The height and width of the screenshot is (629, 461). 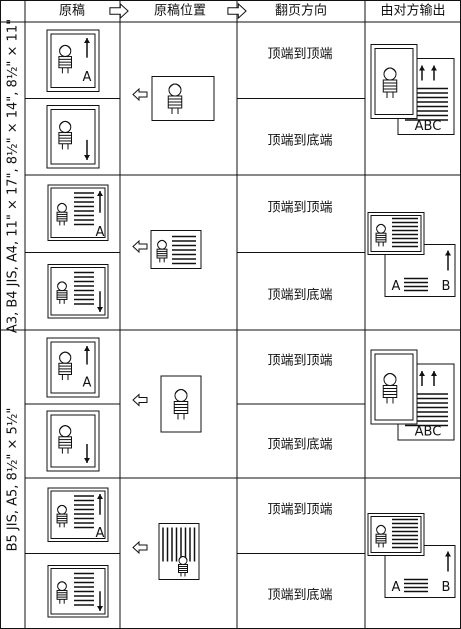 I want to click on header-cell: 翻页方向, so click(x=301, y=11).